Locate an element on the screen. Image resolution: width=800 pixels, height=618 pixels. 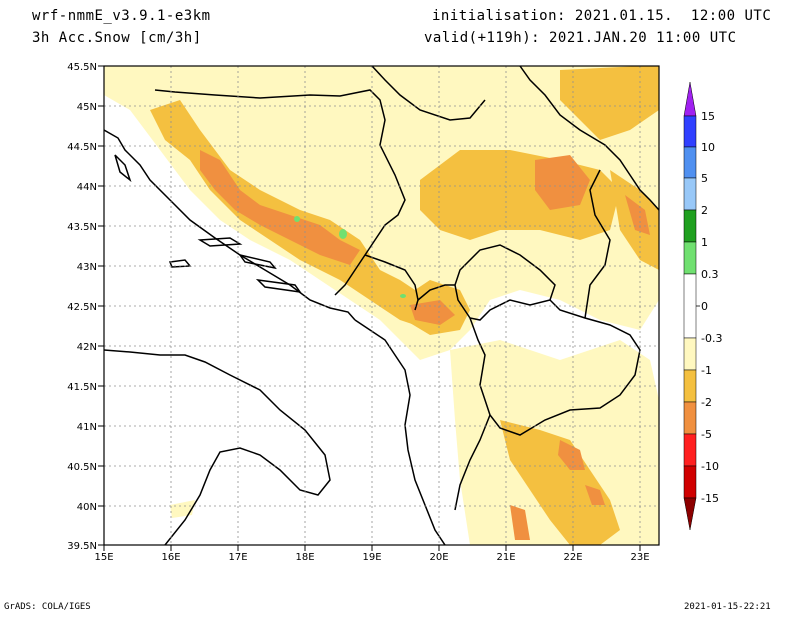
lat-label: 42N is located at coordinates (87, 347).